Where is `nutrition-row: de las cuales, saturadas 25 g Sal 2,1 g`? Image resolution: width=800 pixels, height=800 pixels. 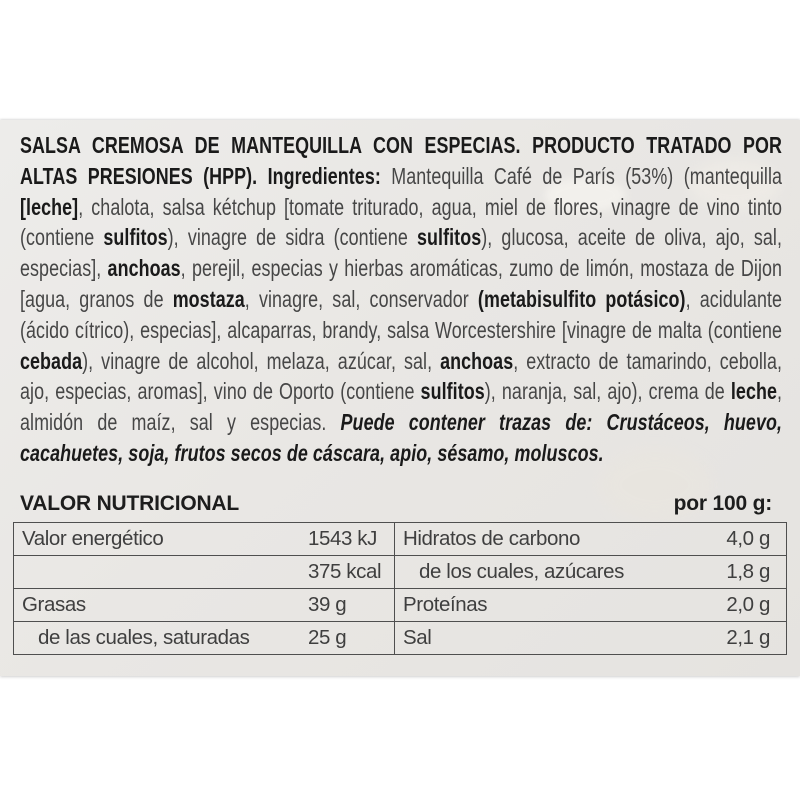 nutrition-row: de las cuales, saturadas 25 g Sal 2,1 g is located at coordinates (400, 637).